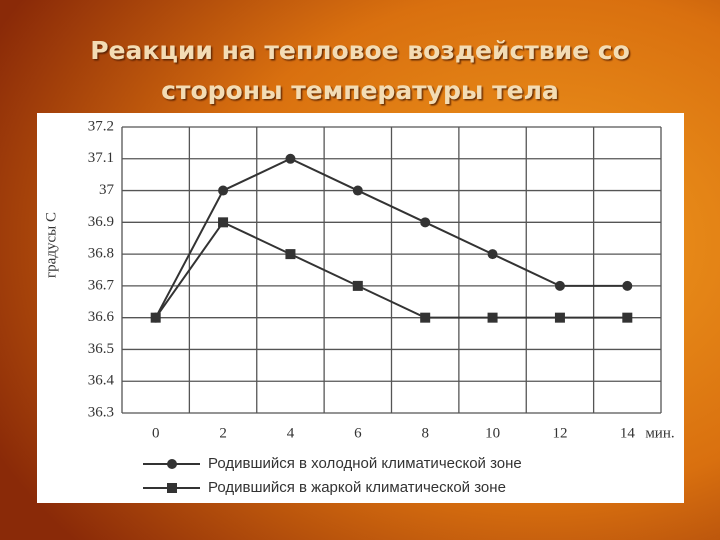  I want to click on y-tick-label: 36.8, so click(101, 254).